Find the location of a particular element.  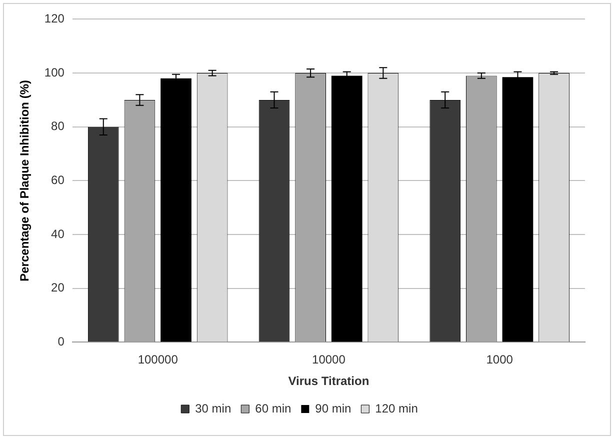

x-tick-label: 10000 is located at coordinates (329, 359).